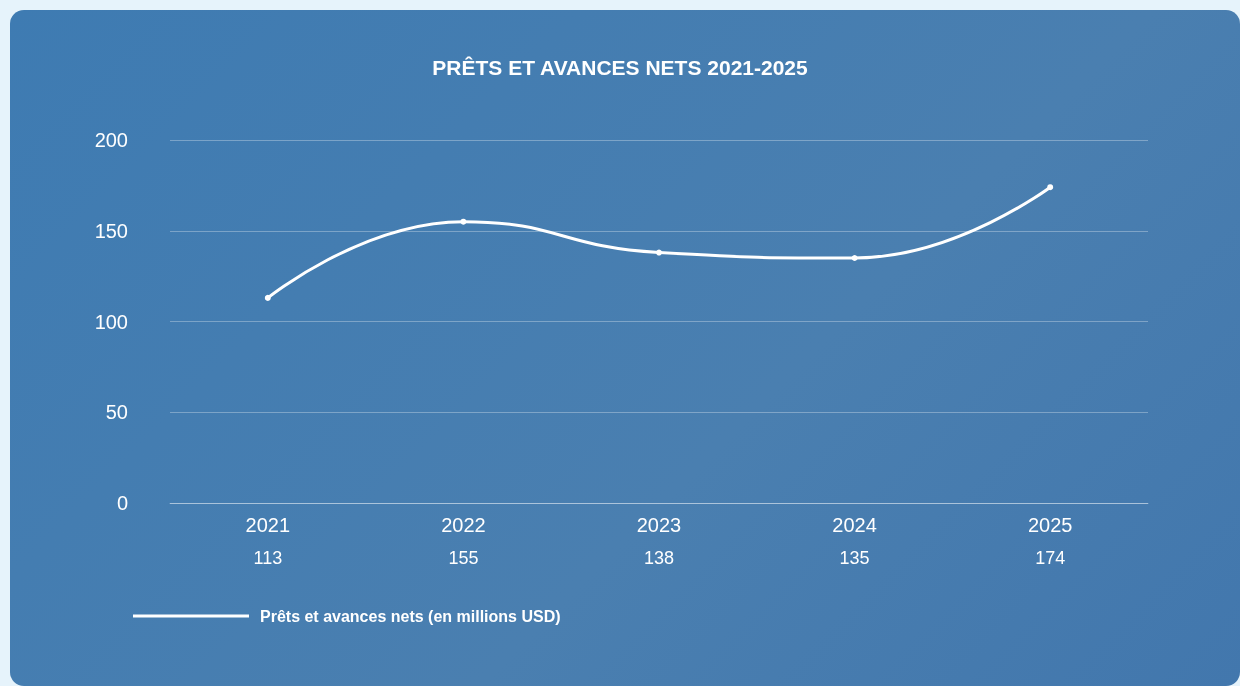  I want to click on chart-title: PRÊTS ET AVANCES NETS 2021-2025, so click(620, 67).